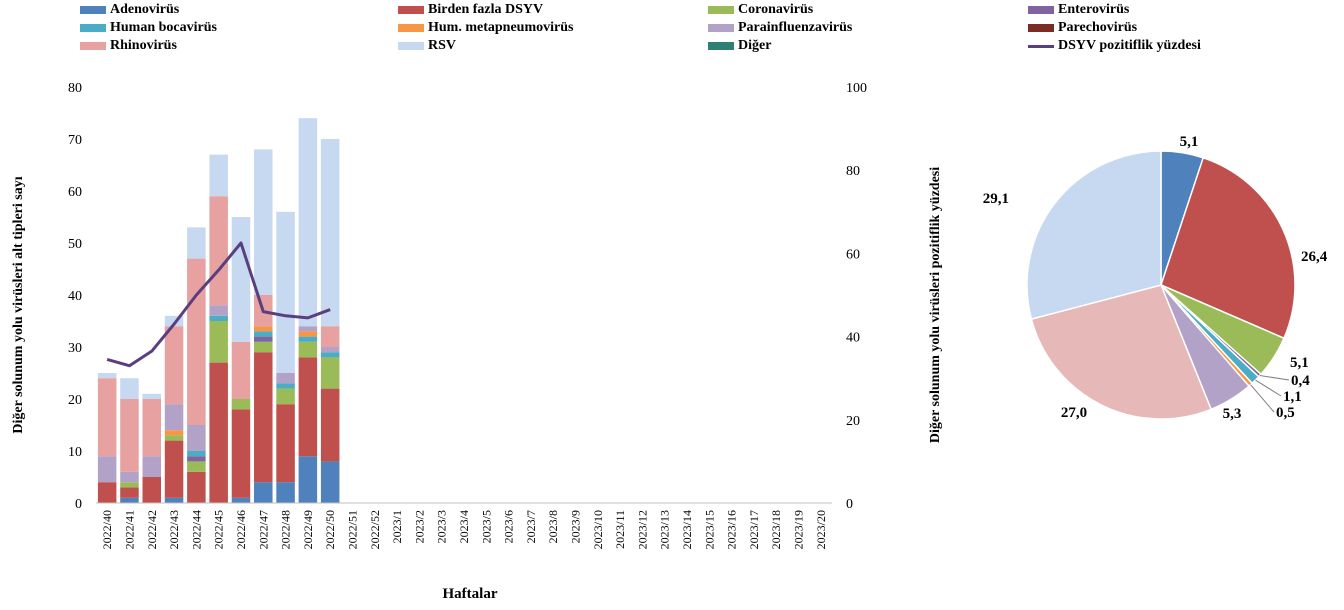  What do you see at coordinates (174, 529) in the screenshot?
I see `x-tick-label: 2022/43` at bounding box center [174, 529].